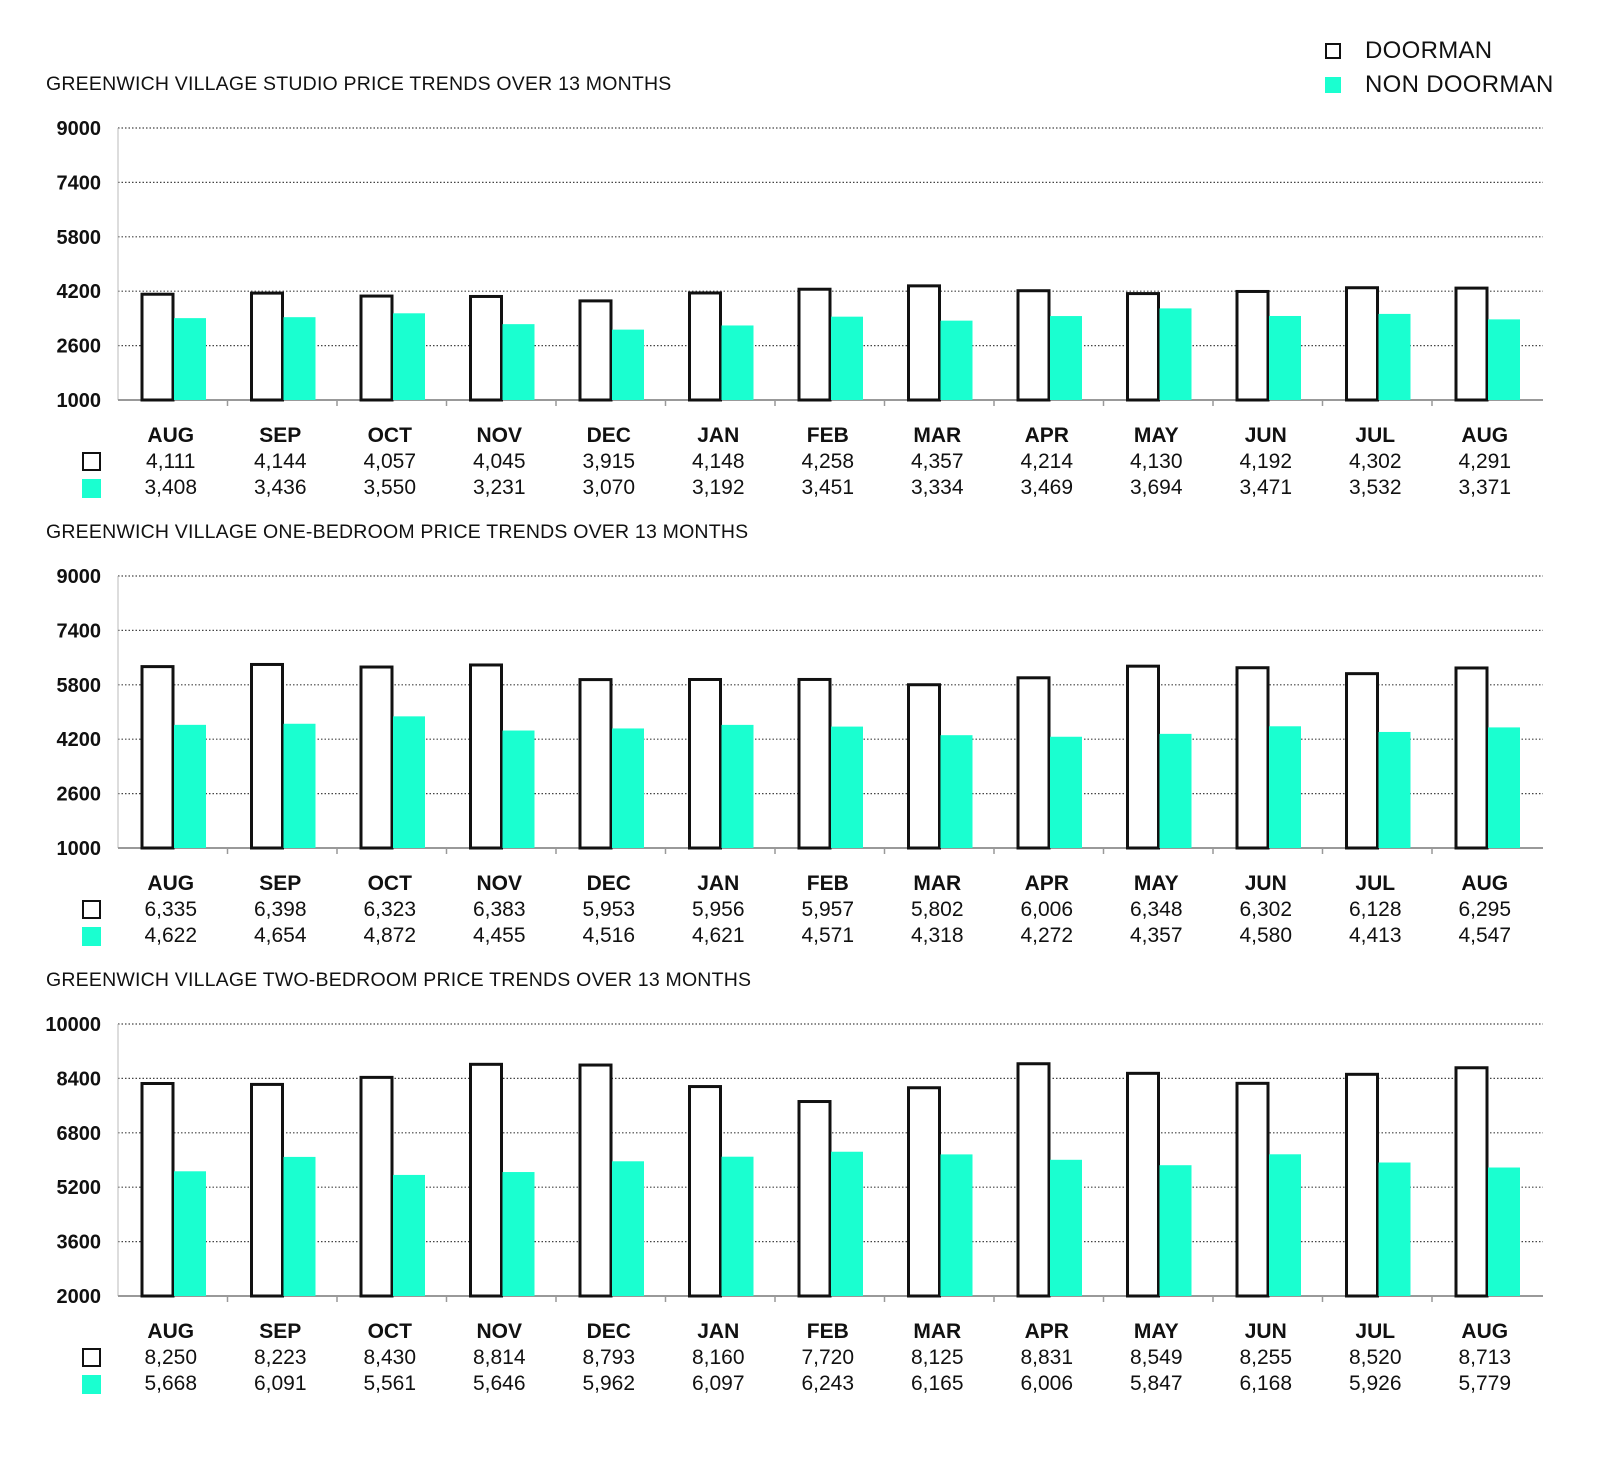 The width and height of the screenshot is (1600, 1464). I want to click on one-bedroom-value-label-doorman: 6,295, so click(1484, 909).